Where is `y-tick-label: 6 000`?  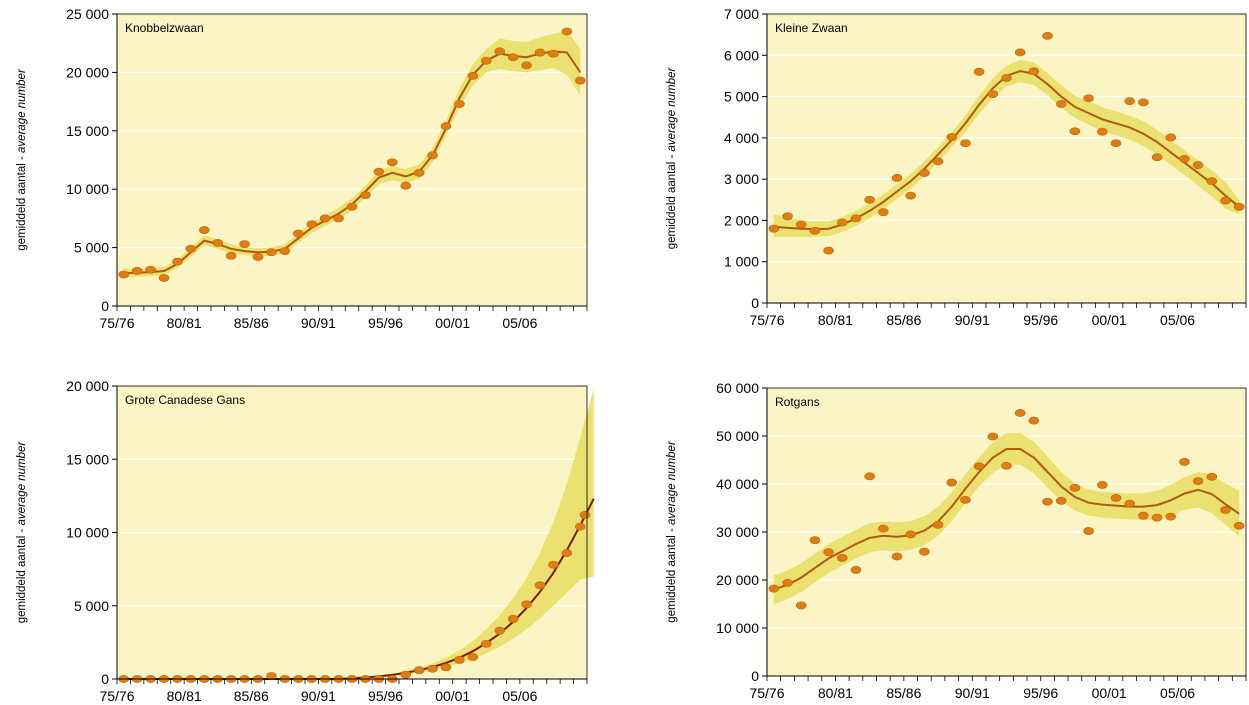 y-tick-label: 6 000 is located at coordinates (741, 55).